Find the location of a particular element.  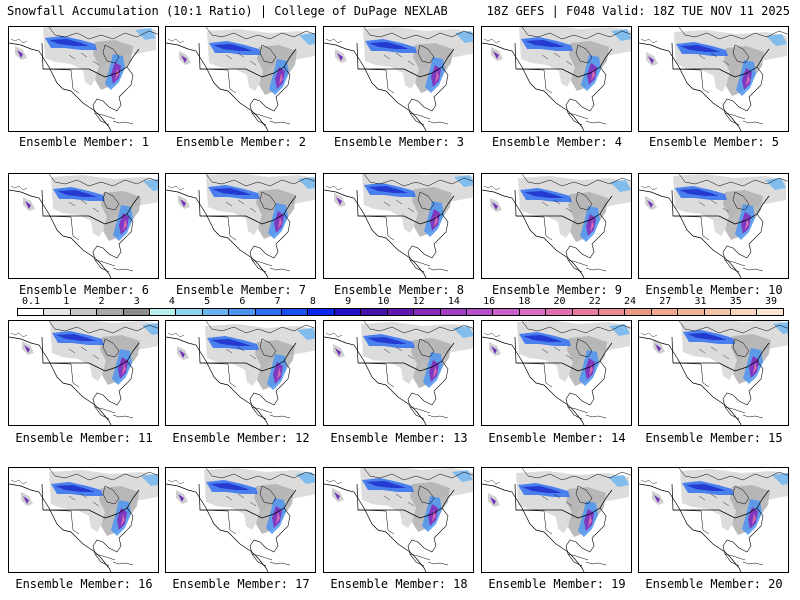

colorbar-tick-label: 24 is located at coordinates (630, 301).